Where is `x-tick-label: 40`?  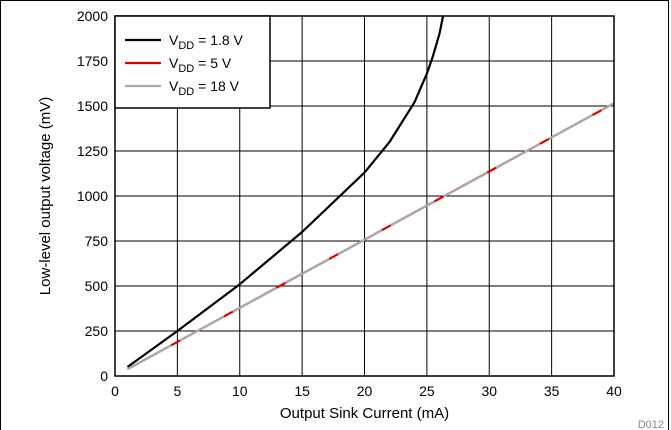 x-tick-label: 40 is located at coordinates (614, 391).